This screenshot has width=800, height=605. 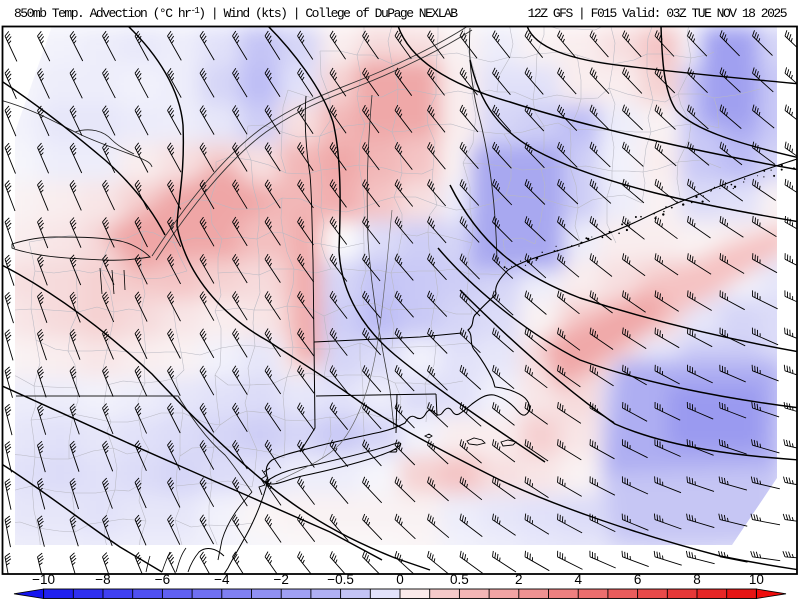 I want to click on svg-text: −4, so click(x=222, y=579).